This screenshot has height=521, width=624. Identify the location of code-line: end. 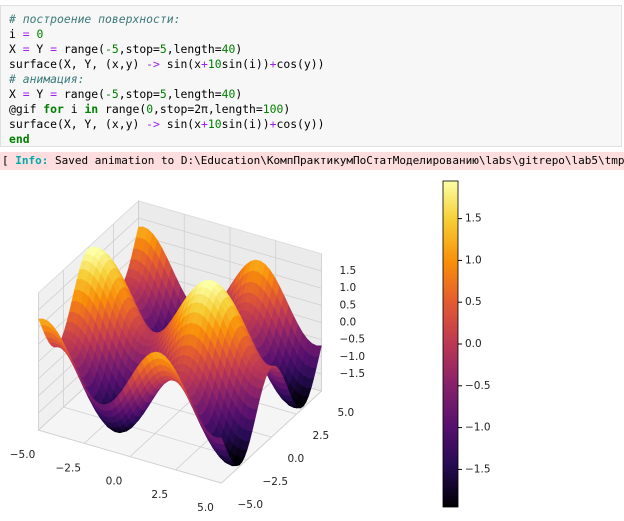
(311, 139).